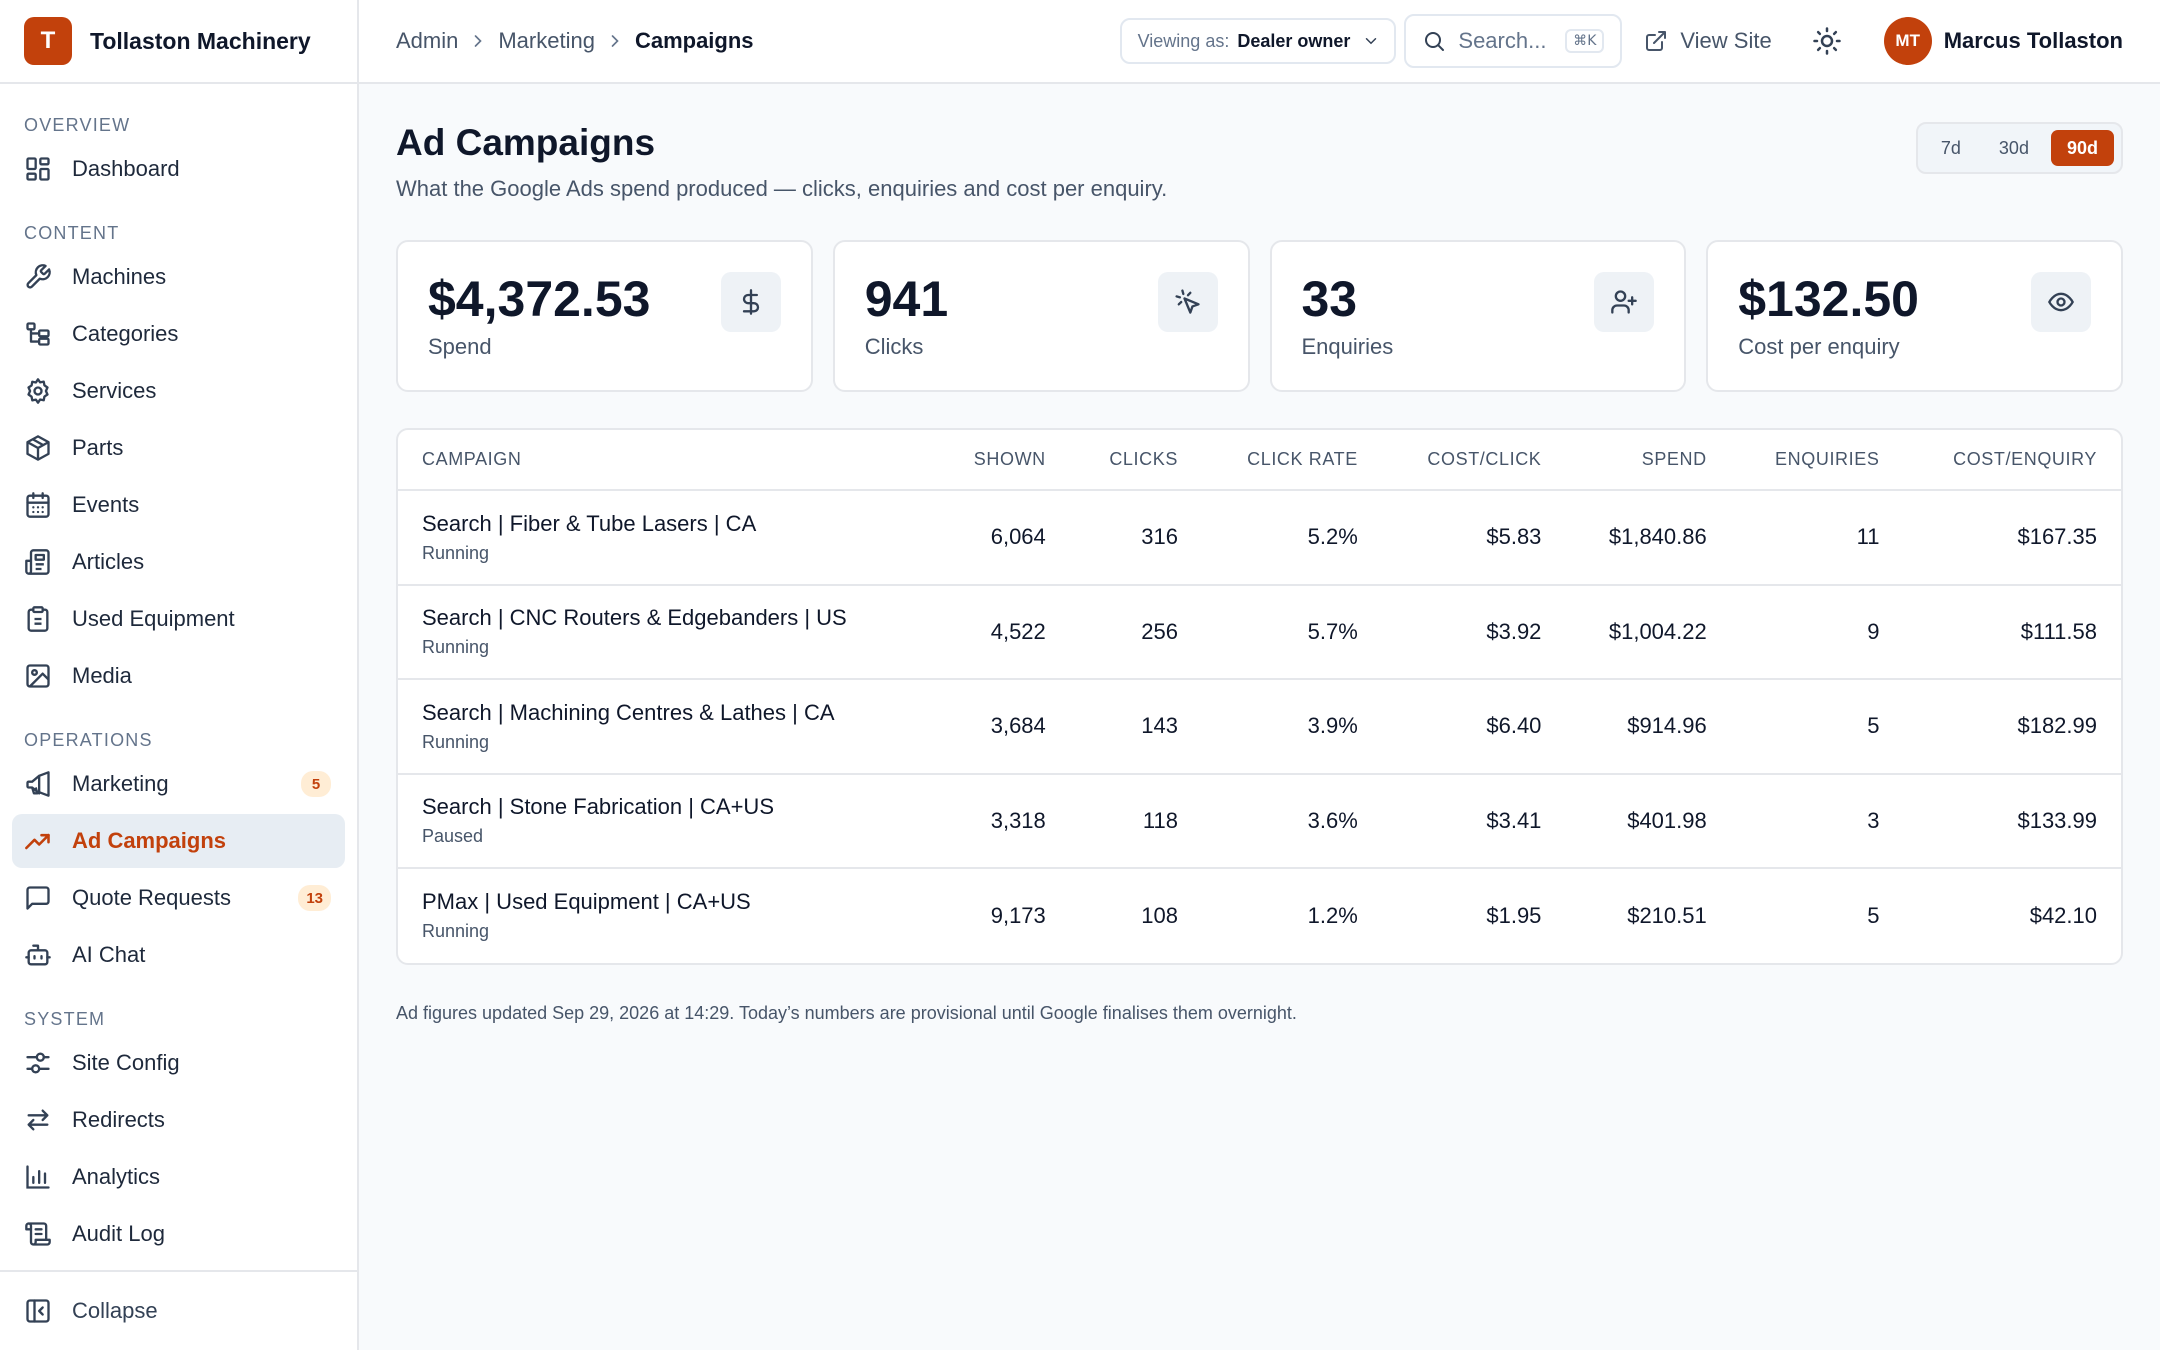 The height and width of the screenshot is (1350, 2160). What do you see at coordinates (2012, 727) in the screenshot?
I see `cost-per-enquiry-cell: $182.99` at bounding box center [2012, 727].